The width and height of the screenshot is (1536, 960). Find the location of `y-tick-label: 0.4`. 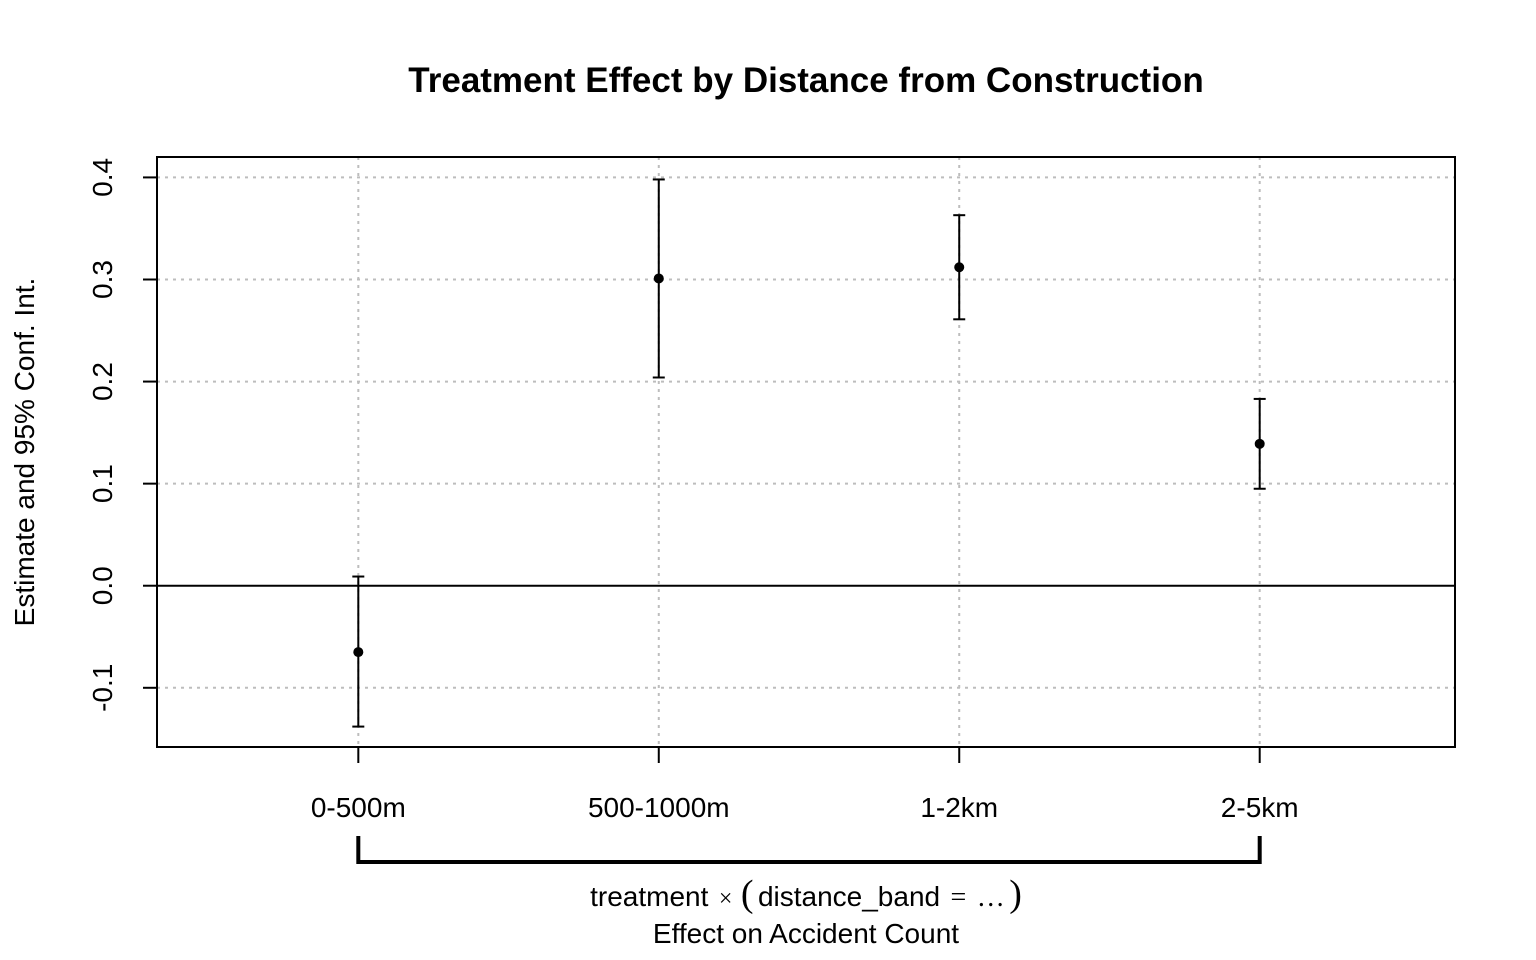

y-tick-label: 0.4 is located at coordinates (102, 177).